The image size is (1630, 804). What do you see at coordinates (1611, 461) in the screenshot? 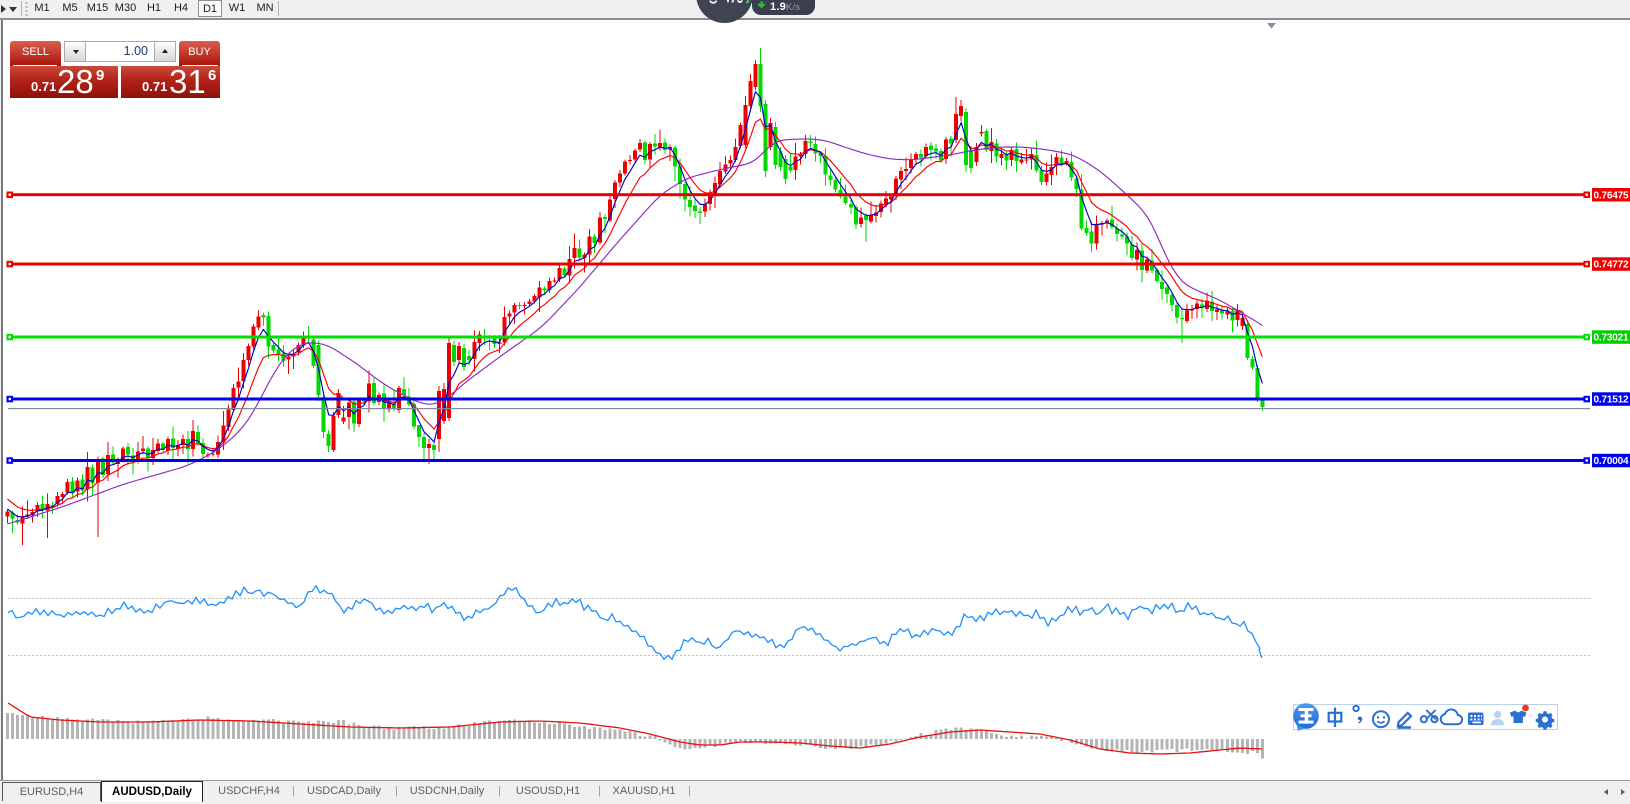
I see `svg-text: 0.70004` at bounding box center [1611, 461].